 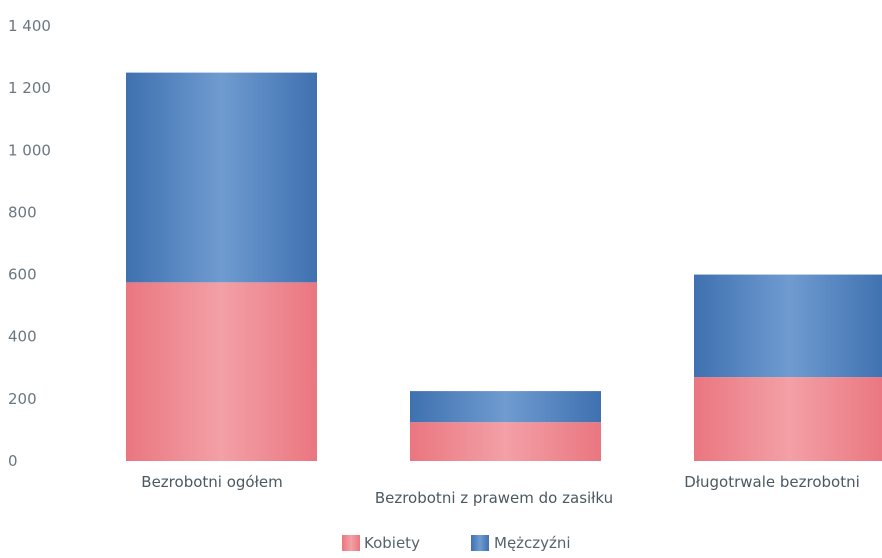 I want to click on y-tick-label: 800, so click(x=22, y=212).